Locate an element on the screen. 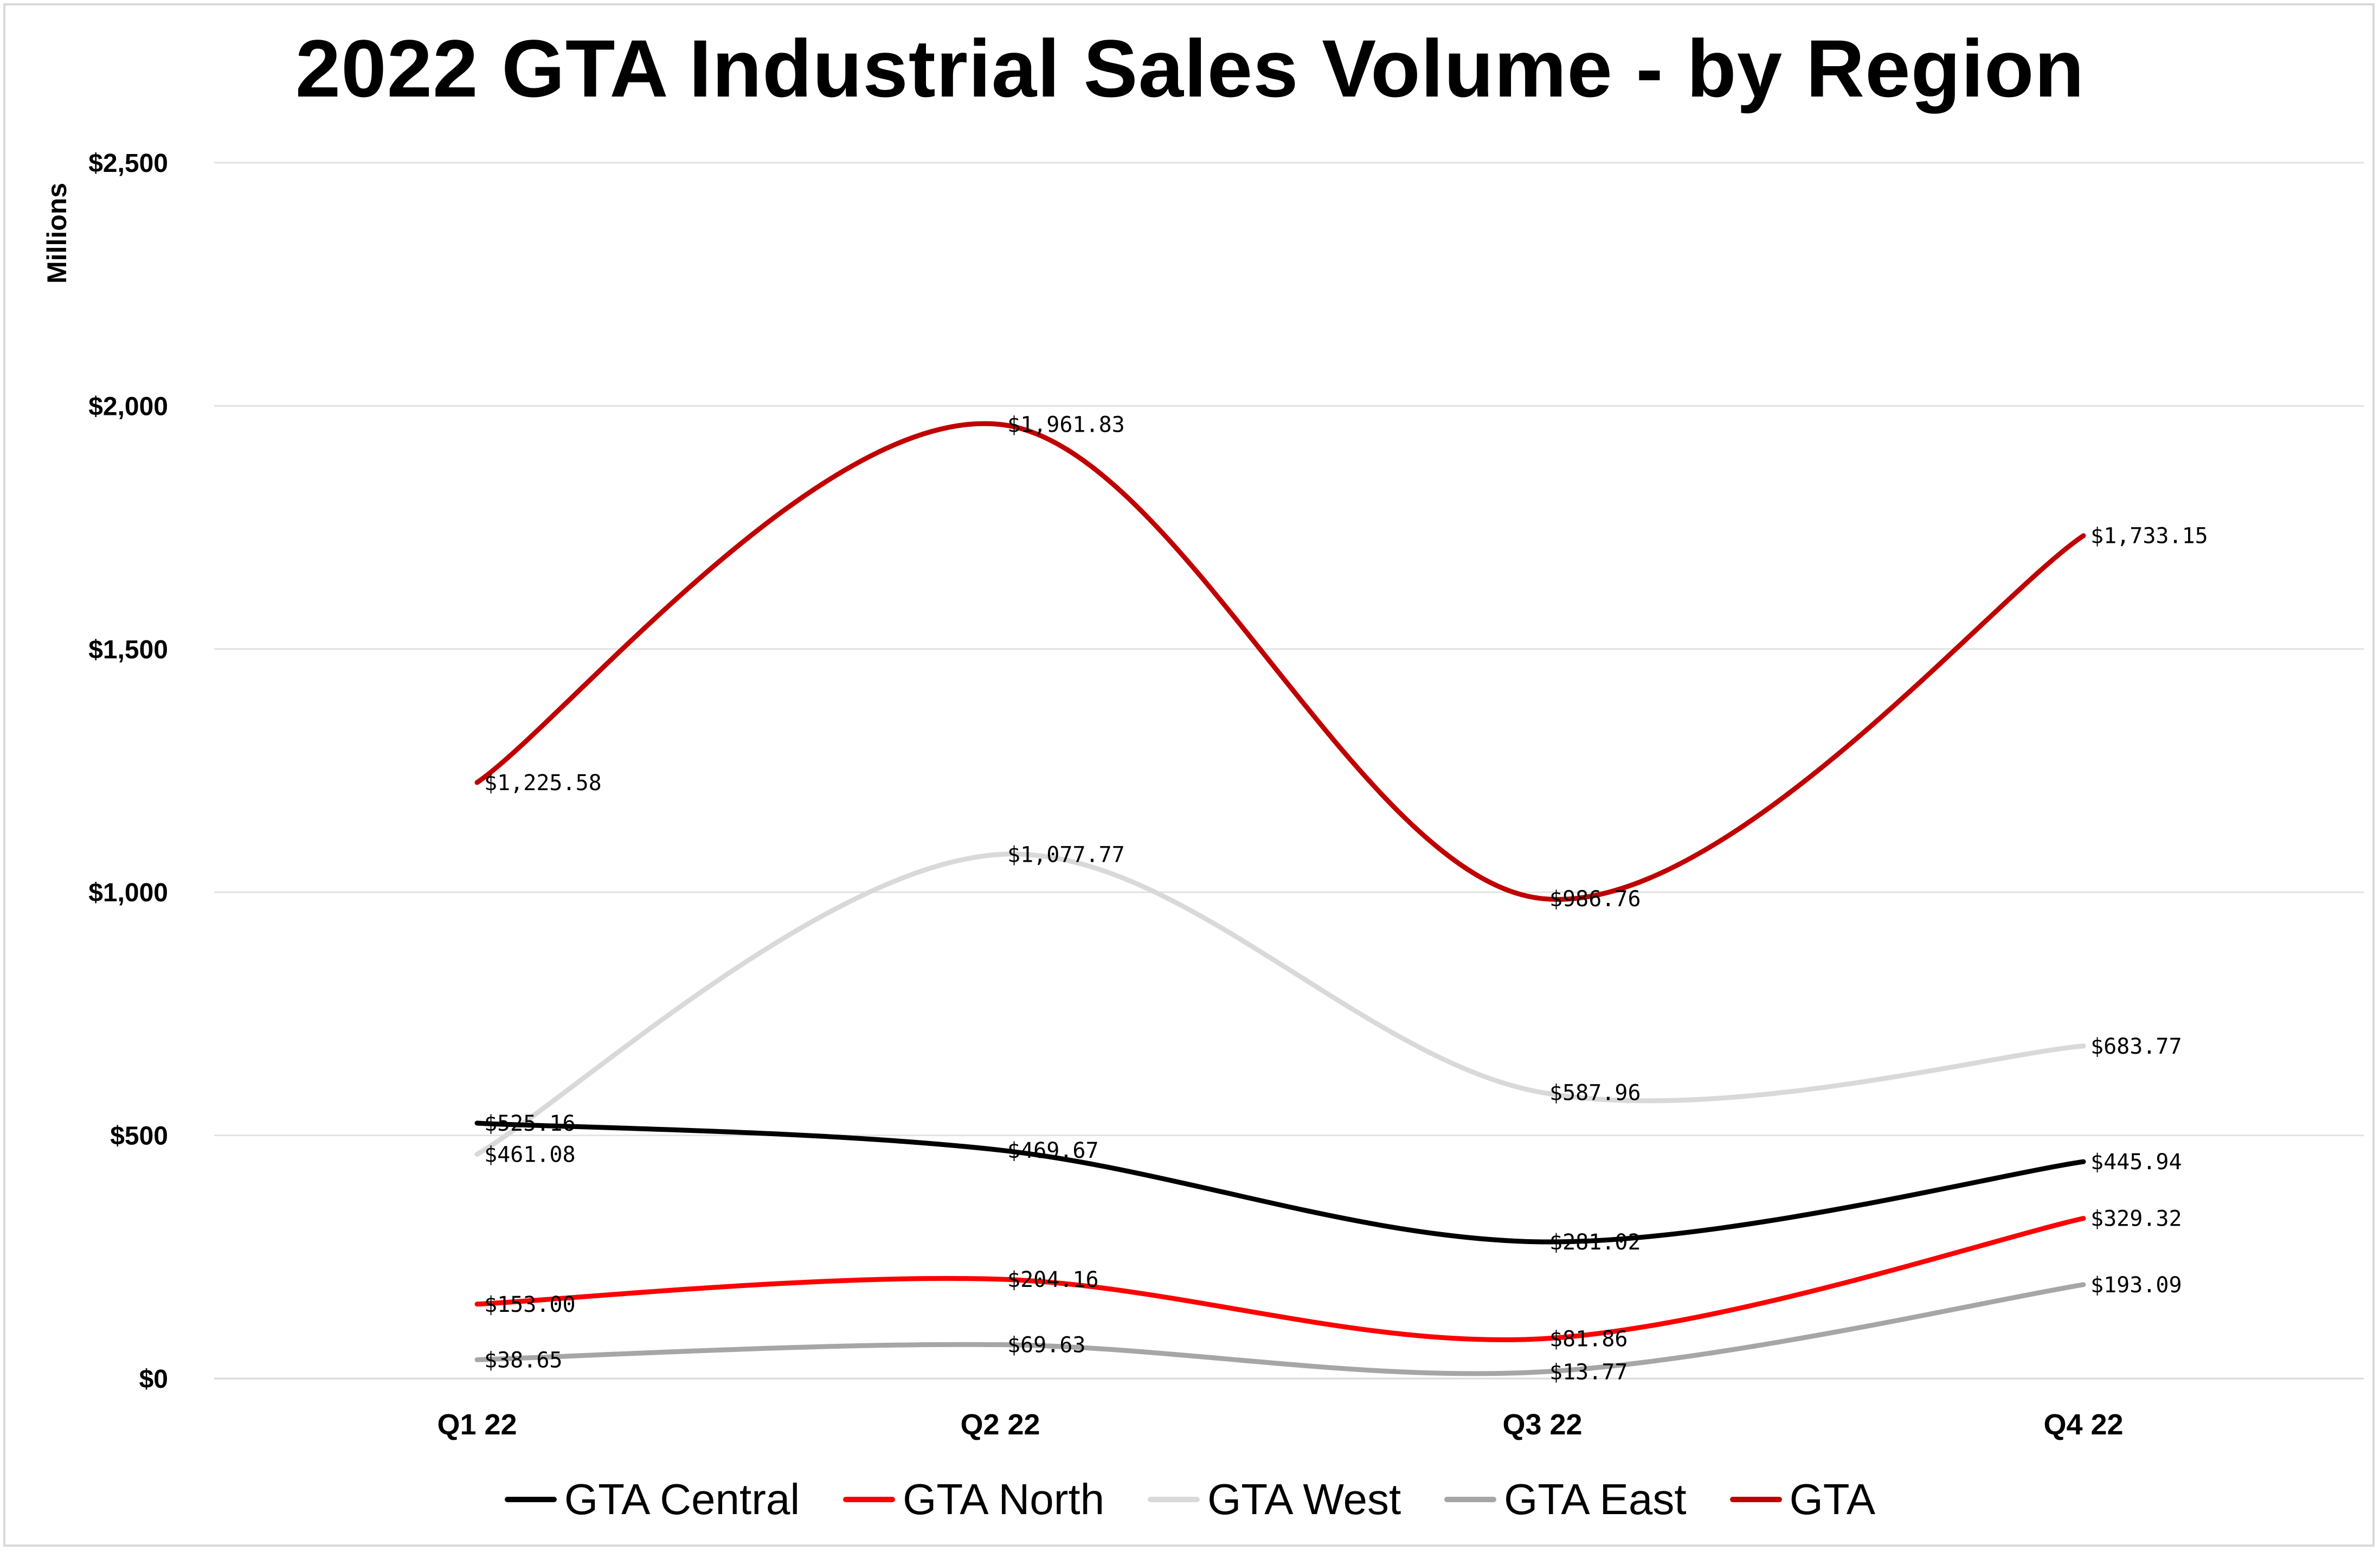  legend-item-gta-central: GTA Central is located at coordinates (652, 1499).